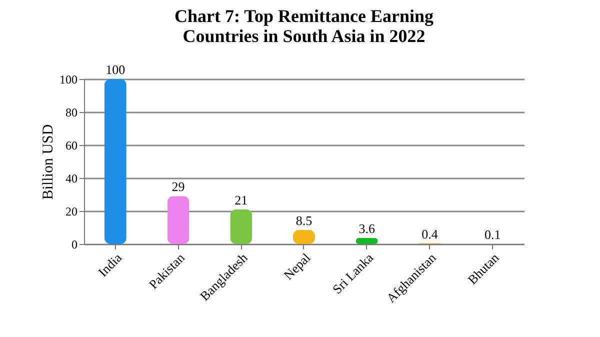 The width and height of the screenshot is (600, 337). I want to click on data-label: 21, so click(241, 200).